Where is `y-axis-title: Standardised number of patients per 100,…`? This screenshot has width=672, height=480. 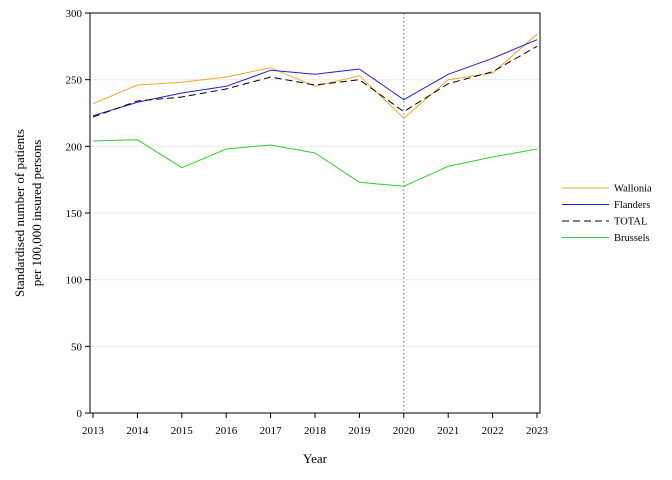 y-axis-title: Standardised number of patients per 100,… is located at coordinates (28, 213).